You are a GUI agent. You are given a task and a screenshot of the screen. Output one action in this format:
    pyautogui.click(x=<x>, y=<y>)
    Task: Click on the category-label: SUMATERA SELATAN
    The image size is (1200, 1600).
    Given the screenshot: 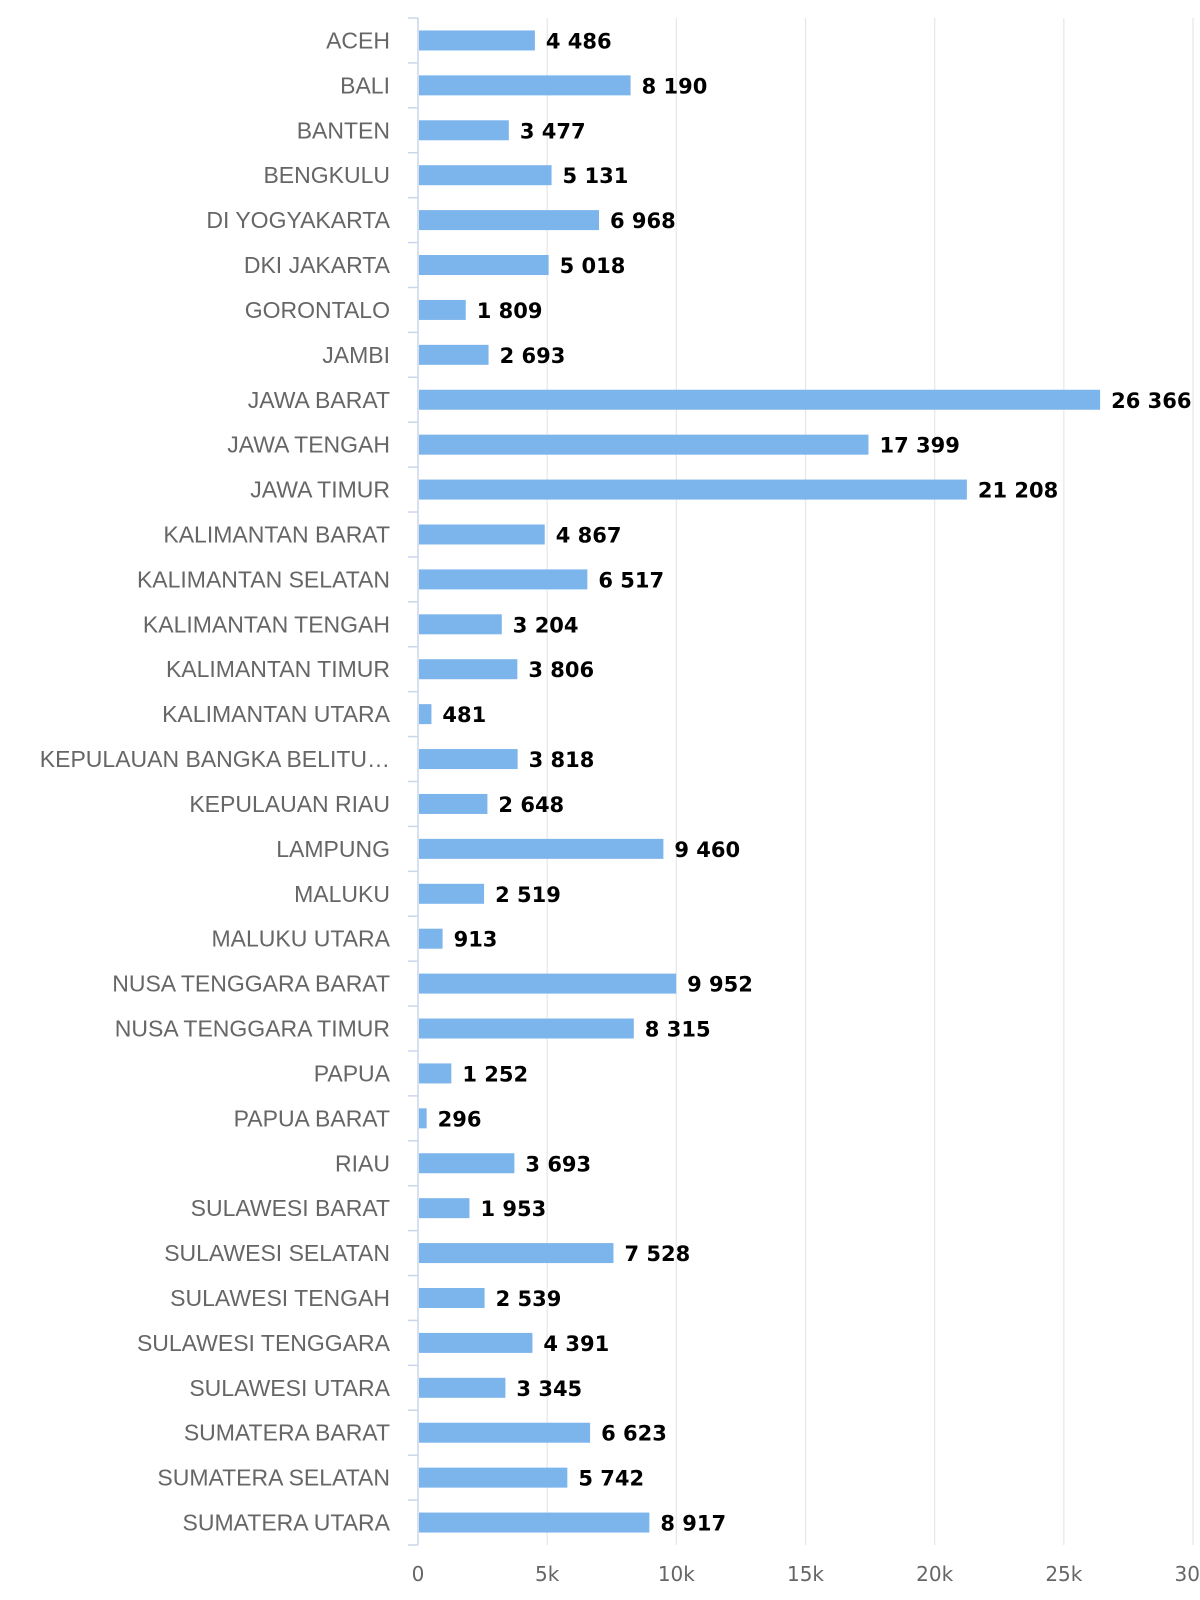 What is the action you would take?
    pyautogui.click(x=273, y=1478)
    